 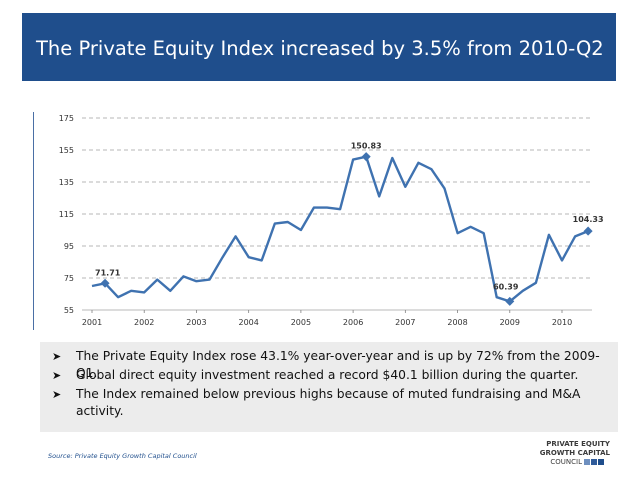 I want to click on council-logo: PRIVATE EQUITY GROWTH CAPITAL COUNCIL, so click(x=569, y=455).